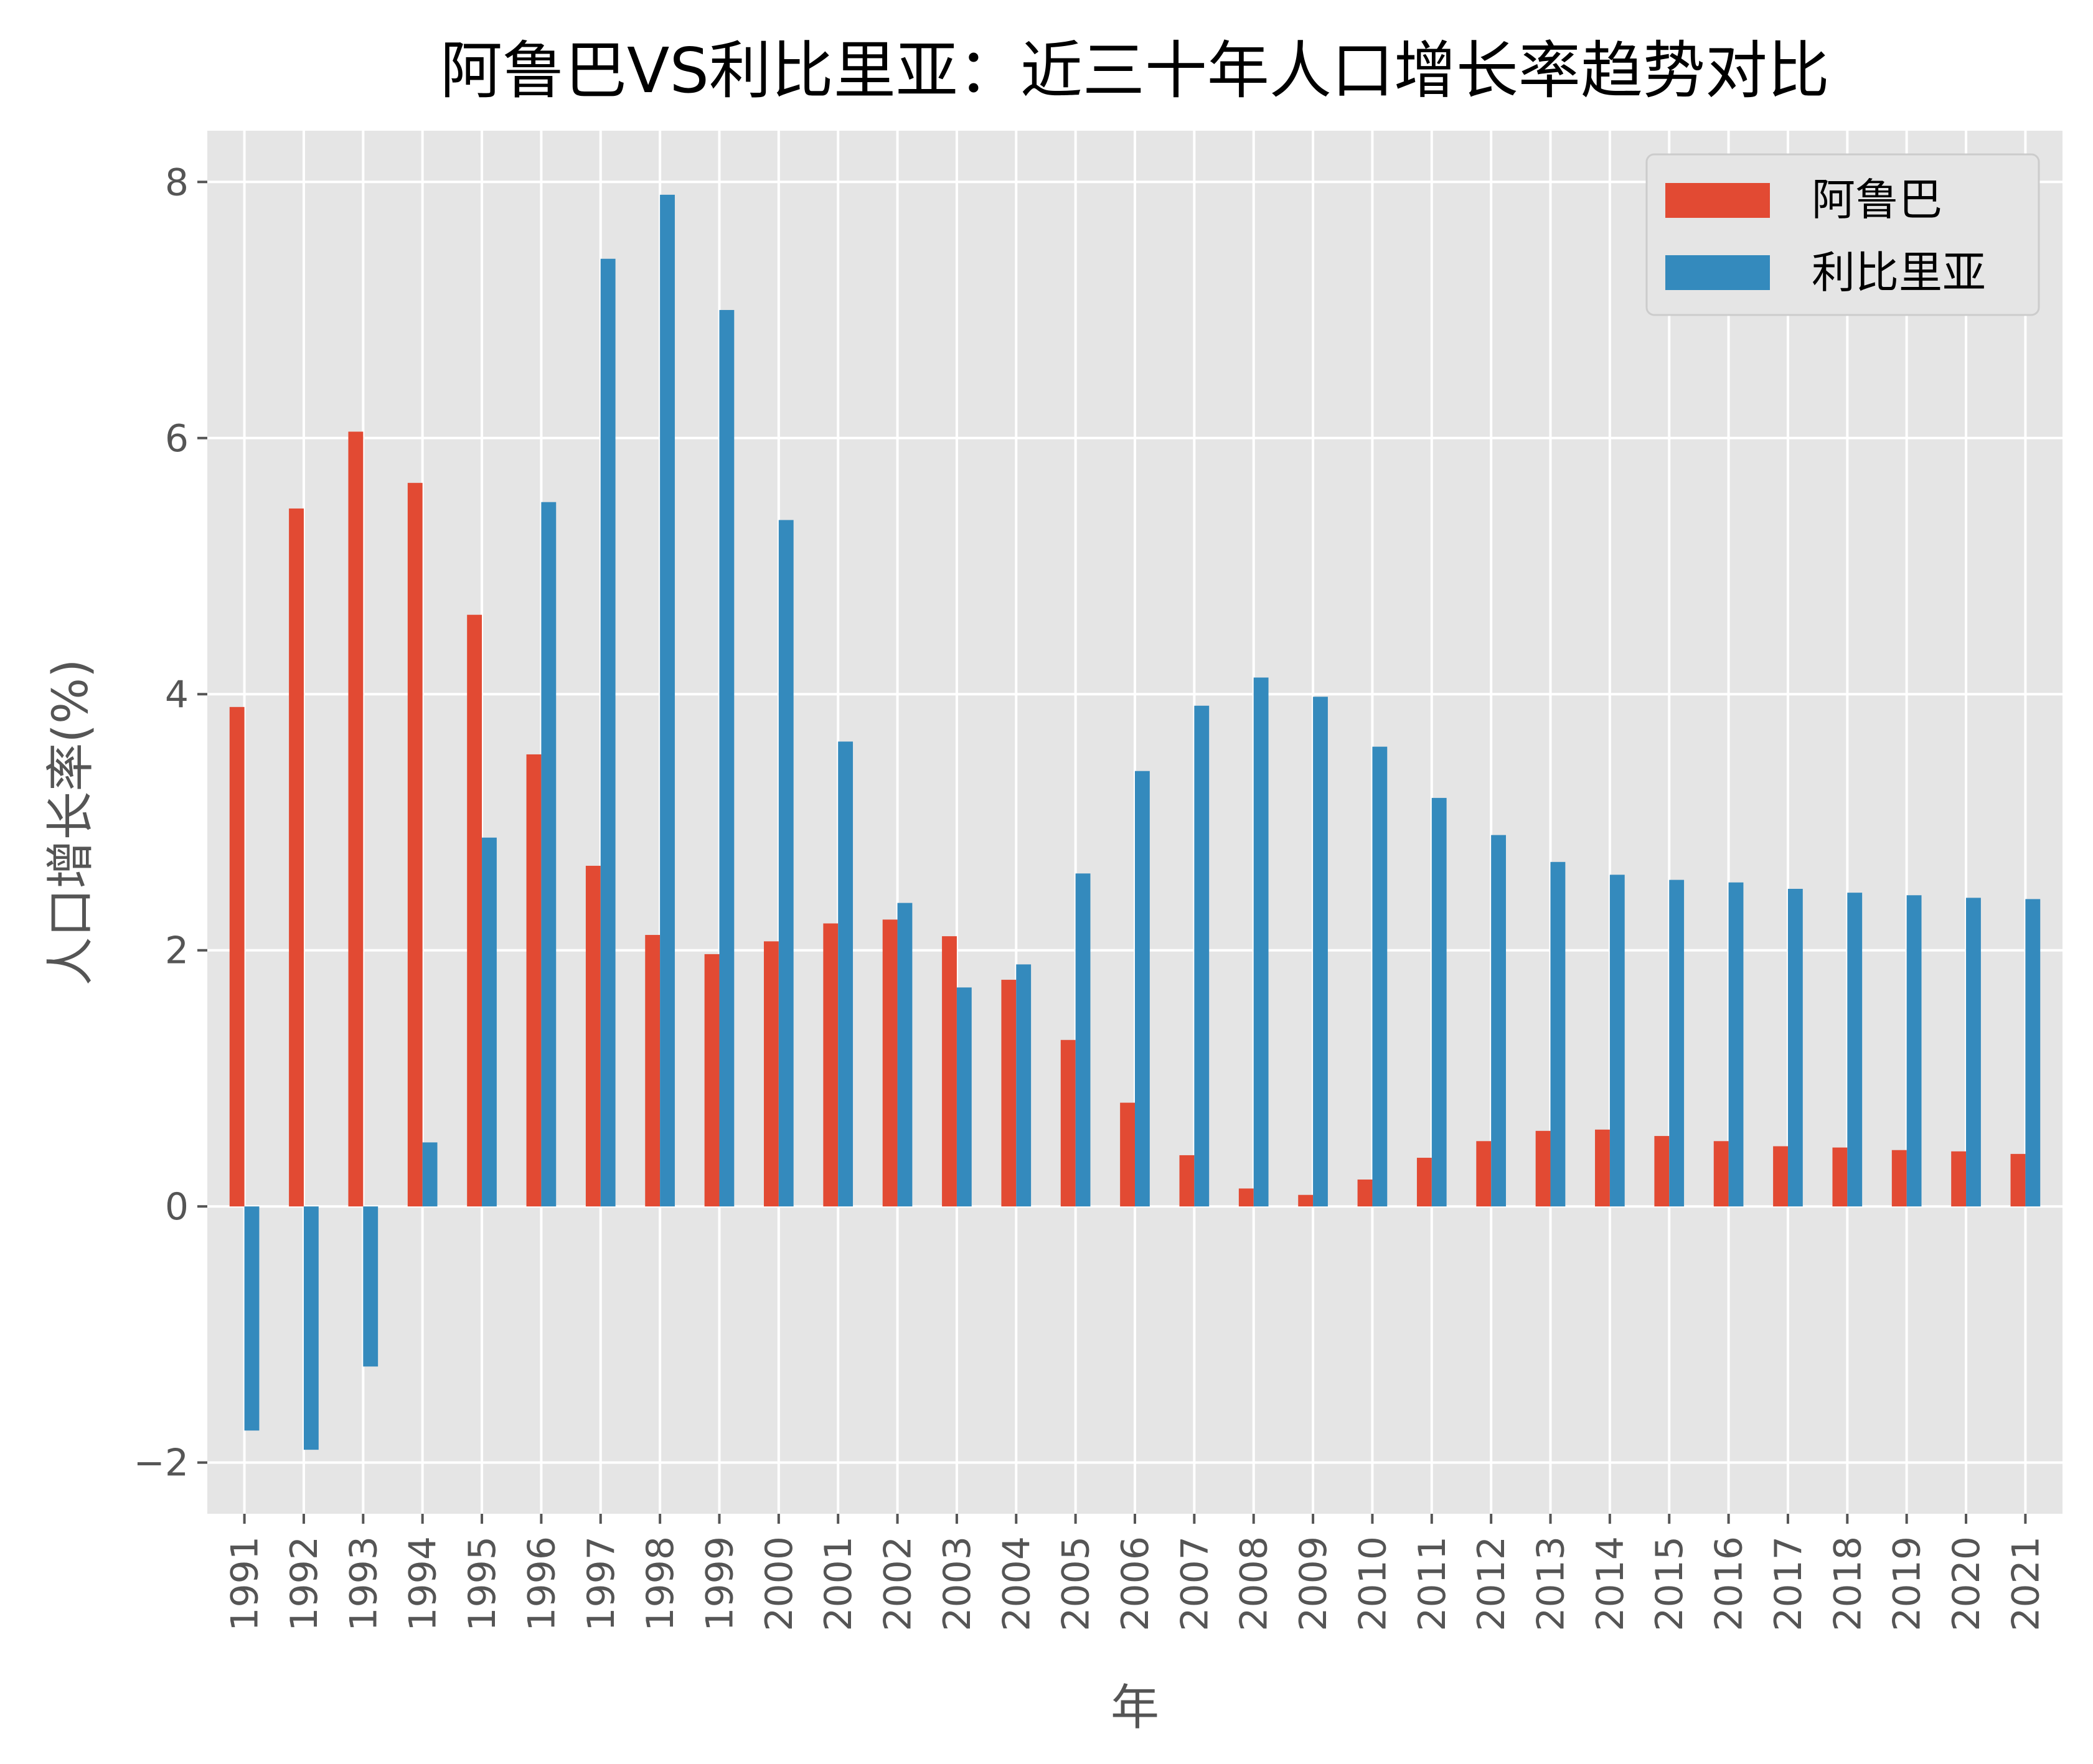 The width and height of the screenshot is (2093, 1764). What do you see at coordinates (177, 439) in the screenshot?
I see `y-tick-label: 6` at bounding box center [177, 439].